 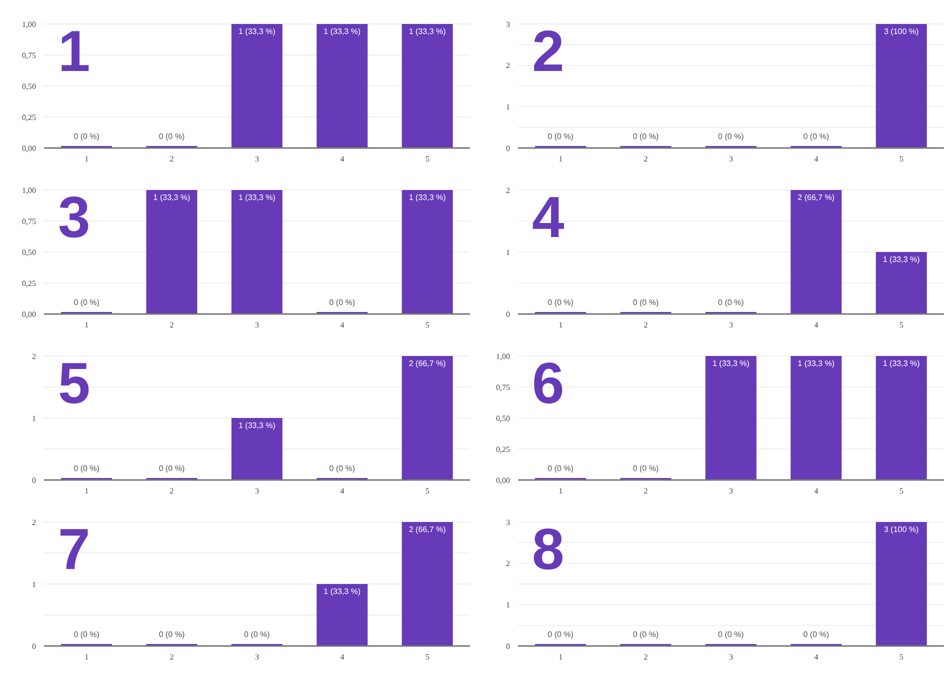 What do you see at coordinates (548, 549) in the screenshot?
I see `chart-title: 8` at bounding box center [548, 549].